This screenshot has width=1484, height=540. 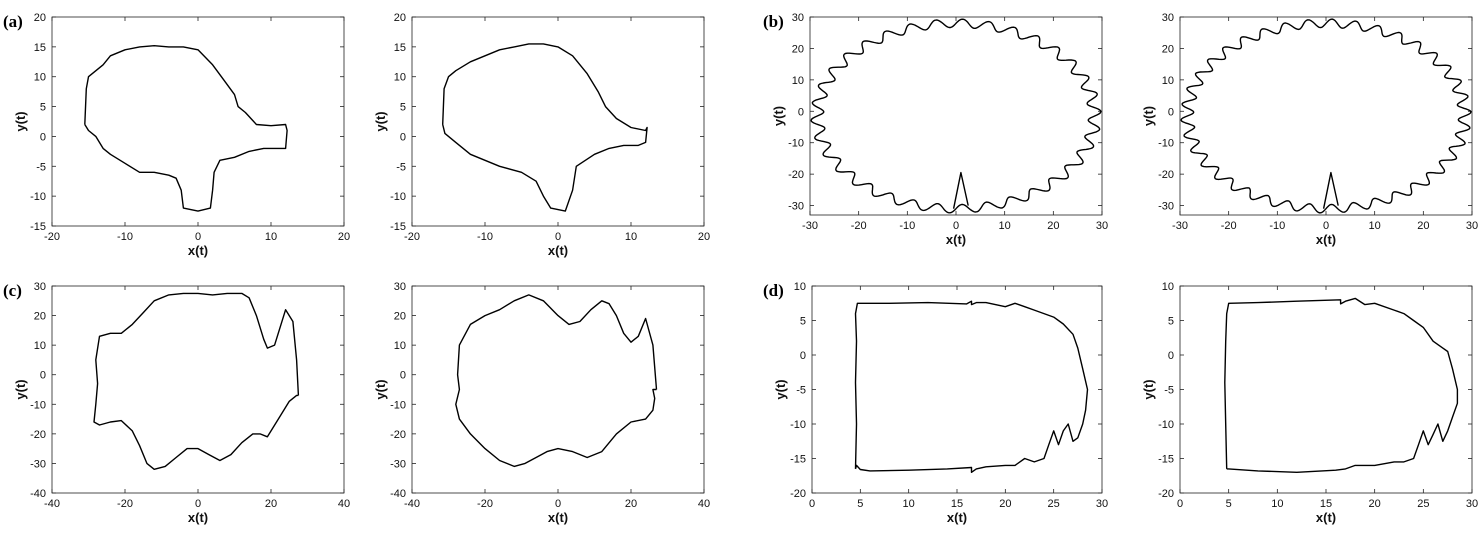 What do you see at coordinates (41, 167) in the screenshot?
I see `y-tick-label: -5` at bounding box center [41, 167].